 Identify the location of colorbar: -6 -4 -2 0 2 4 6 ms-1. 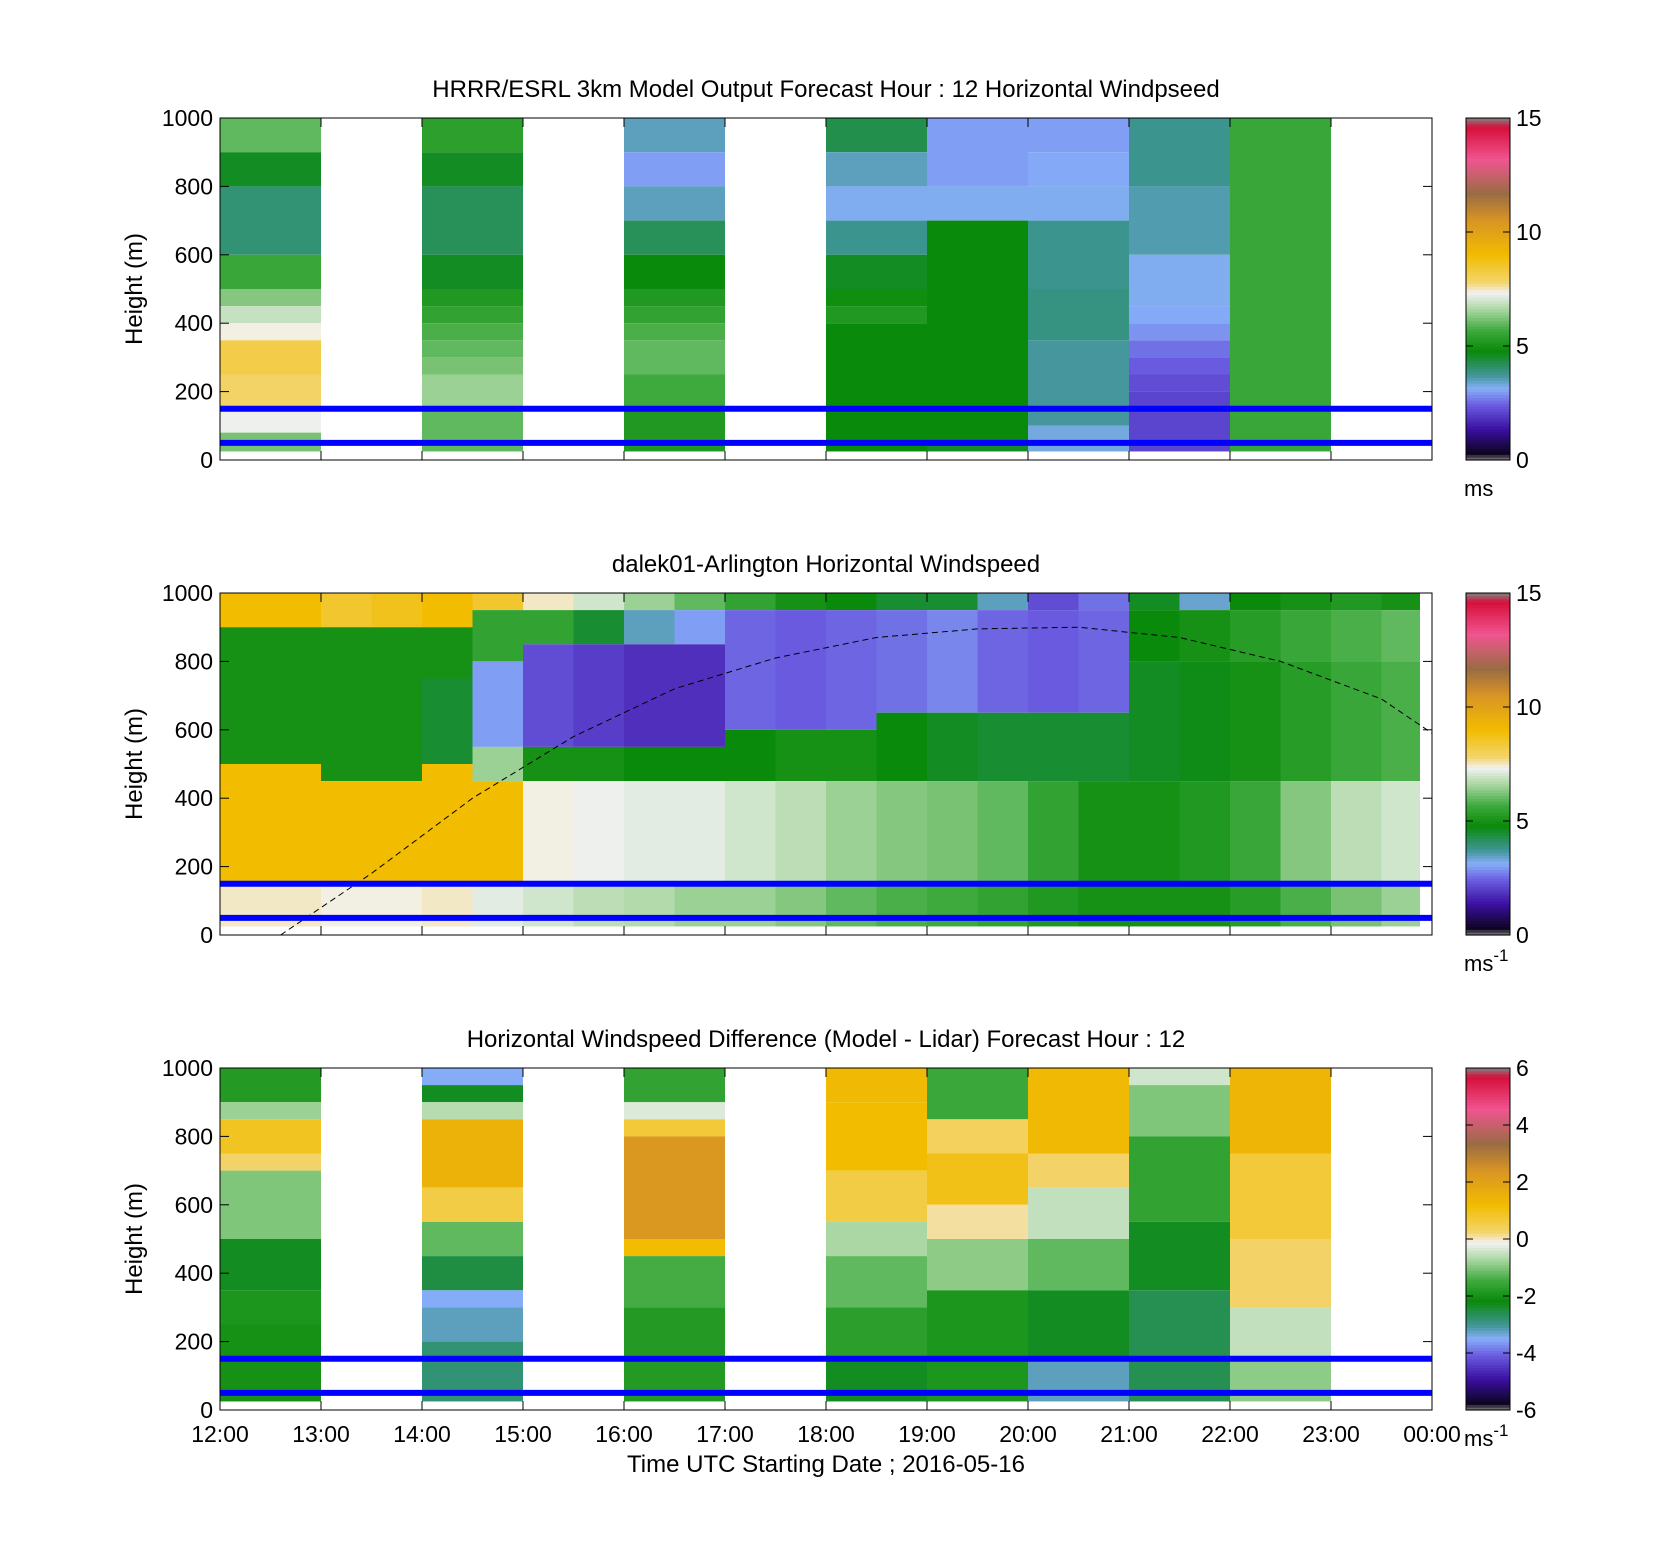
(1500, 1253).